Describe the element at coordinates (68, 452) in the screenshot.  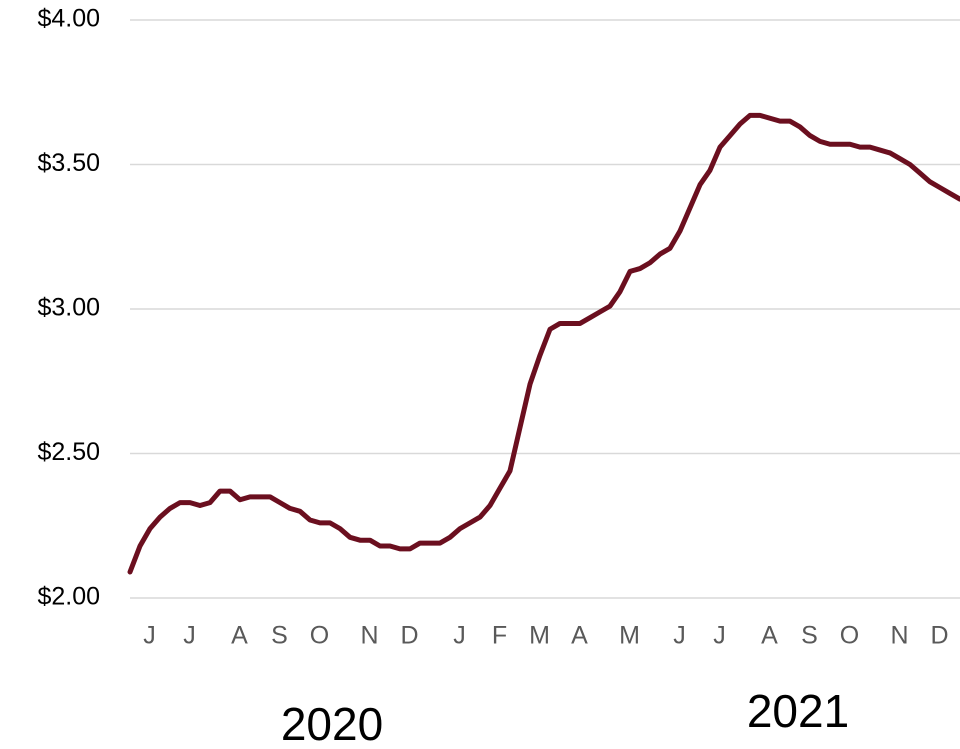
I see `y-tick-label: $2.50` at that location.